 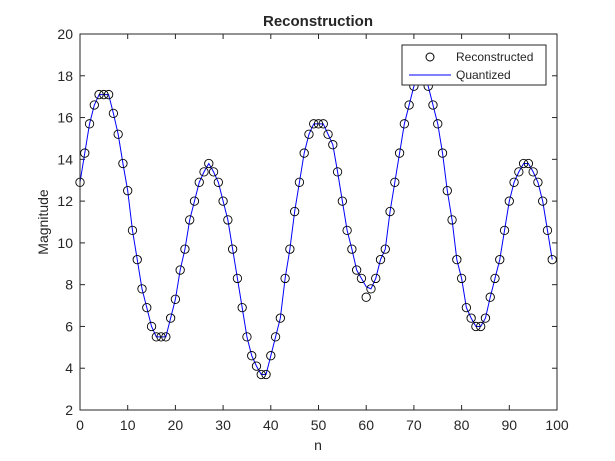 I want to click on y-tick-label: 2, so click(x=69, y=410).